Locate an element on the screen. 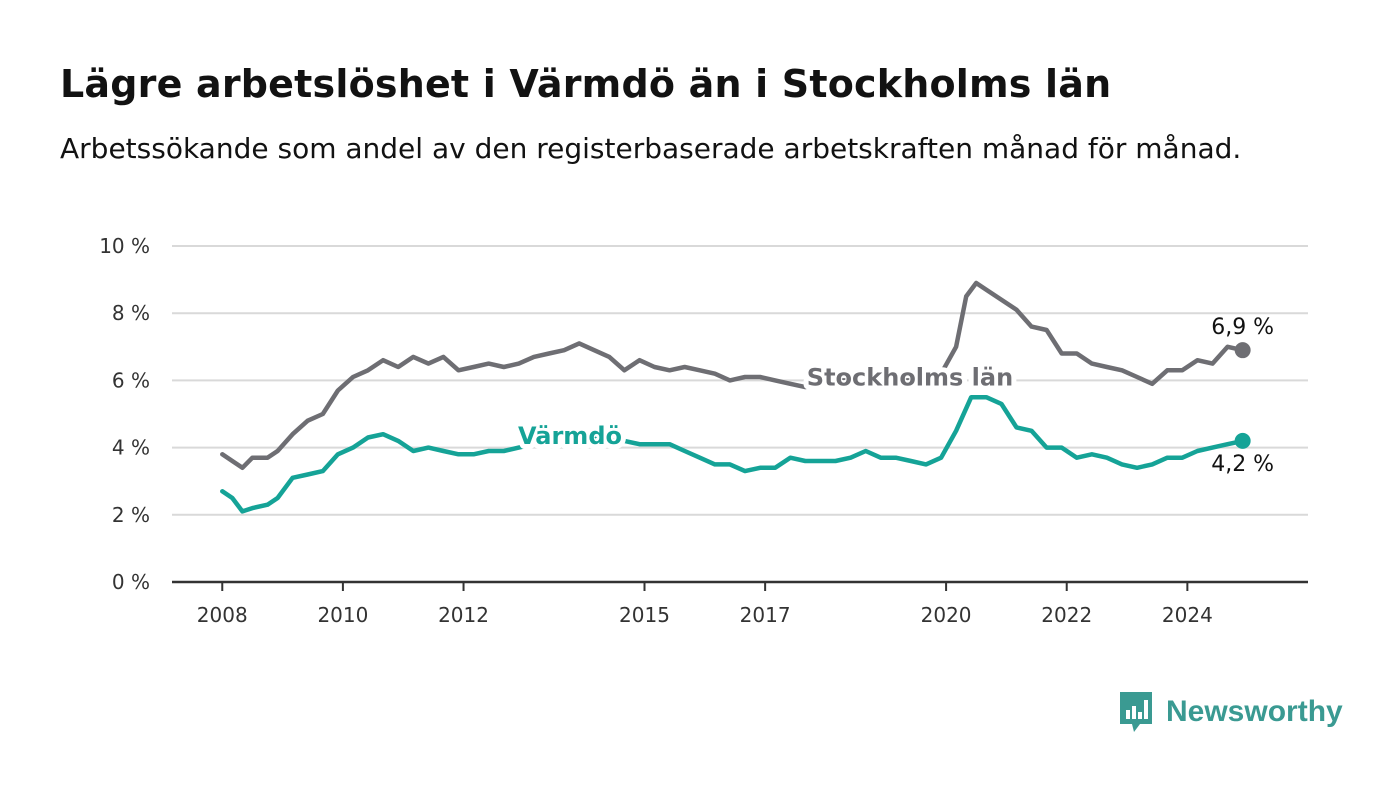  y-tick-label: 0 % is located at coordinates (131, 582).